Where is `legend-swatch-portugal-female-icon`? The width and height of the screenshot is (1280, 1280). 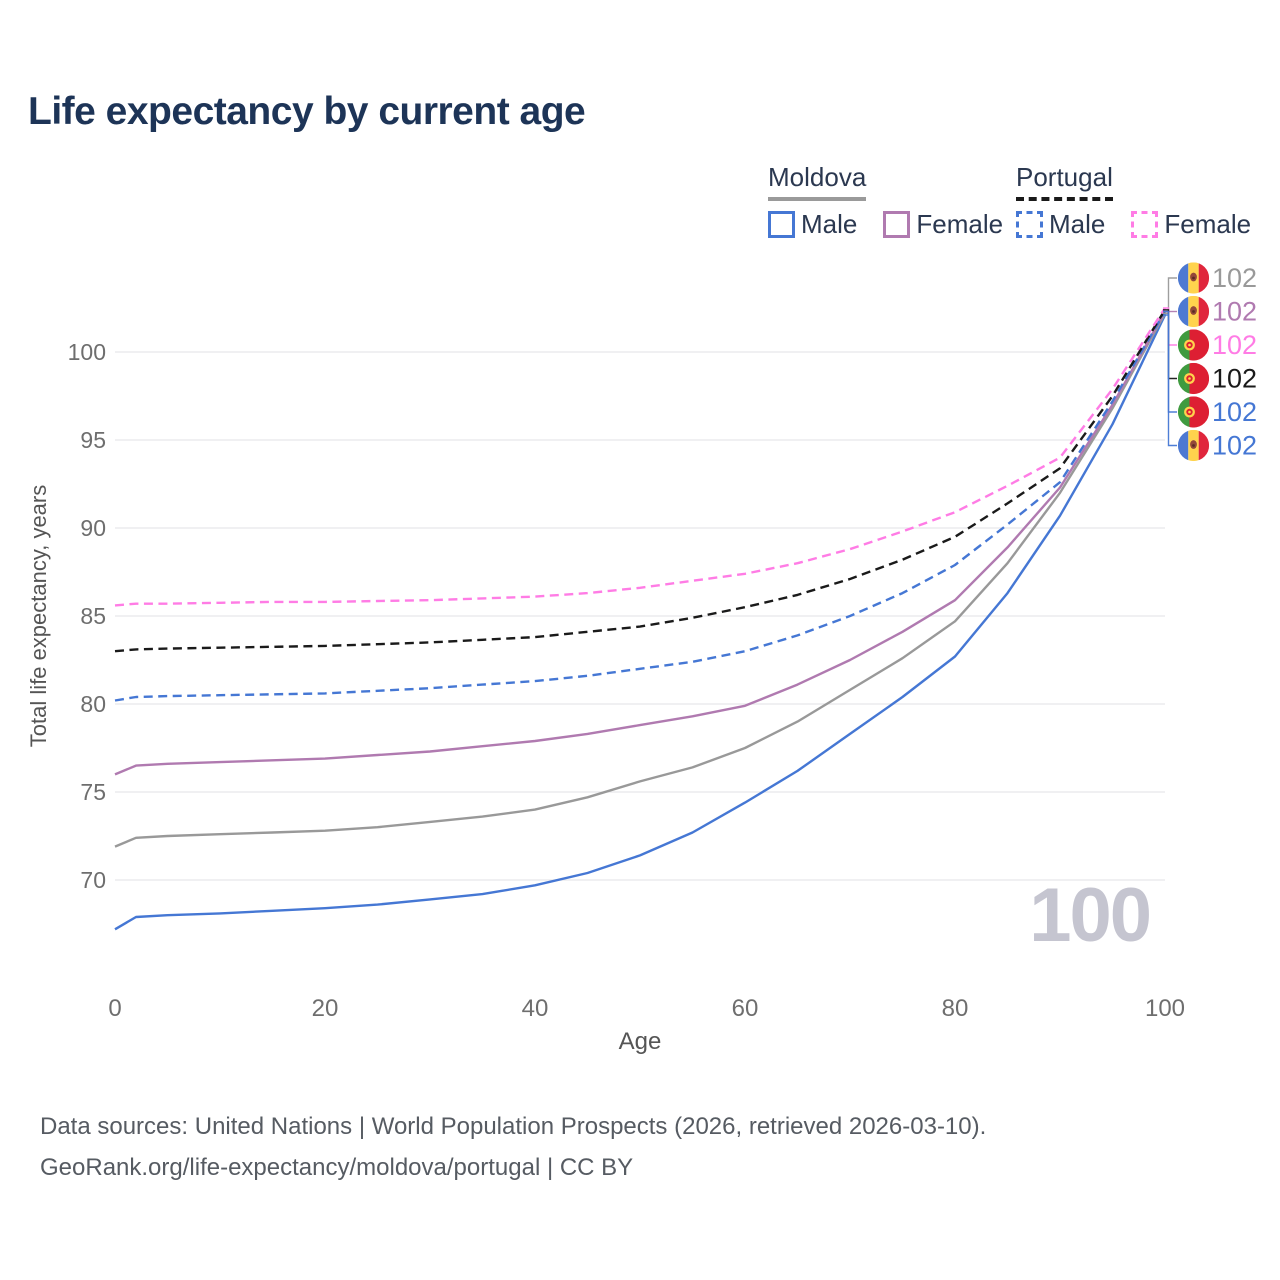 legend-swatch-portugal-female-icon is located at coordinates (1145, 224).